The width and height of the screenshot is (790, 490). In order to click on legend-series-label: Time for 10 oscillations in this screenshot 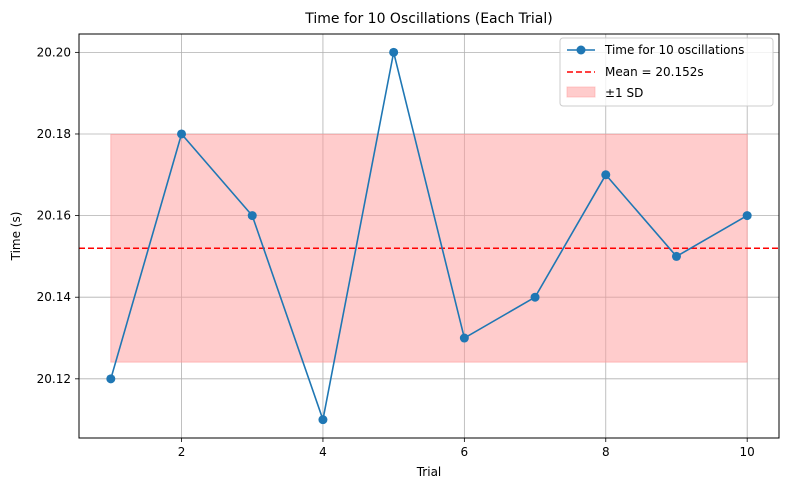, I will do `click(674, 50)`.